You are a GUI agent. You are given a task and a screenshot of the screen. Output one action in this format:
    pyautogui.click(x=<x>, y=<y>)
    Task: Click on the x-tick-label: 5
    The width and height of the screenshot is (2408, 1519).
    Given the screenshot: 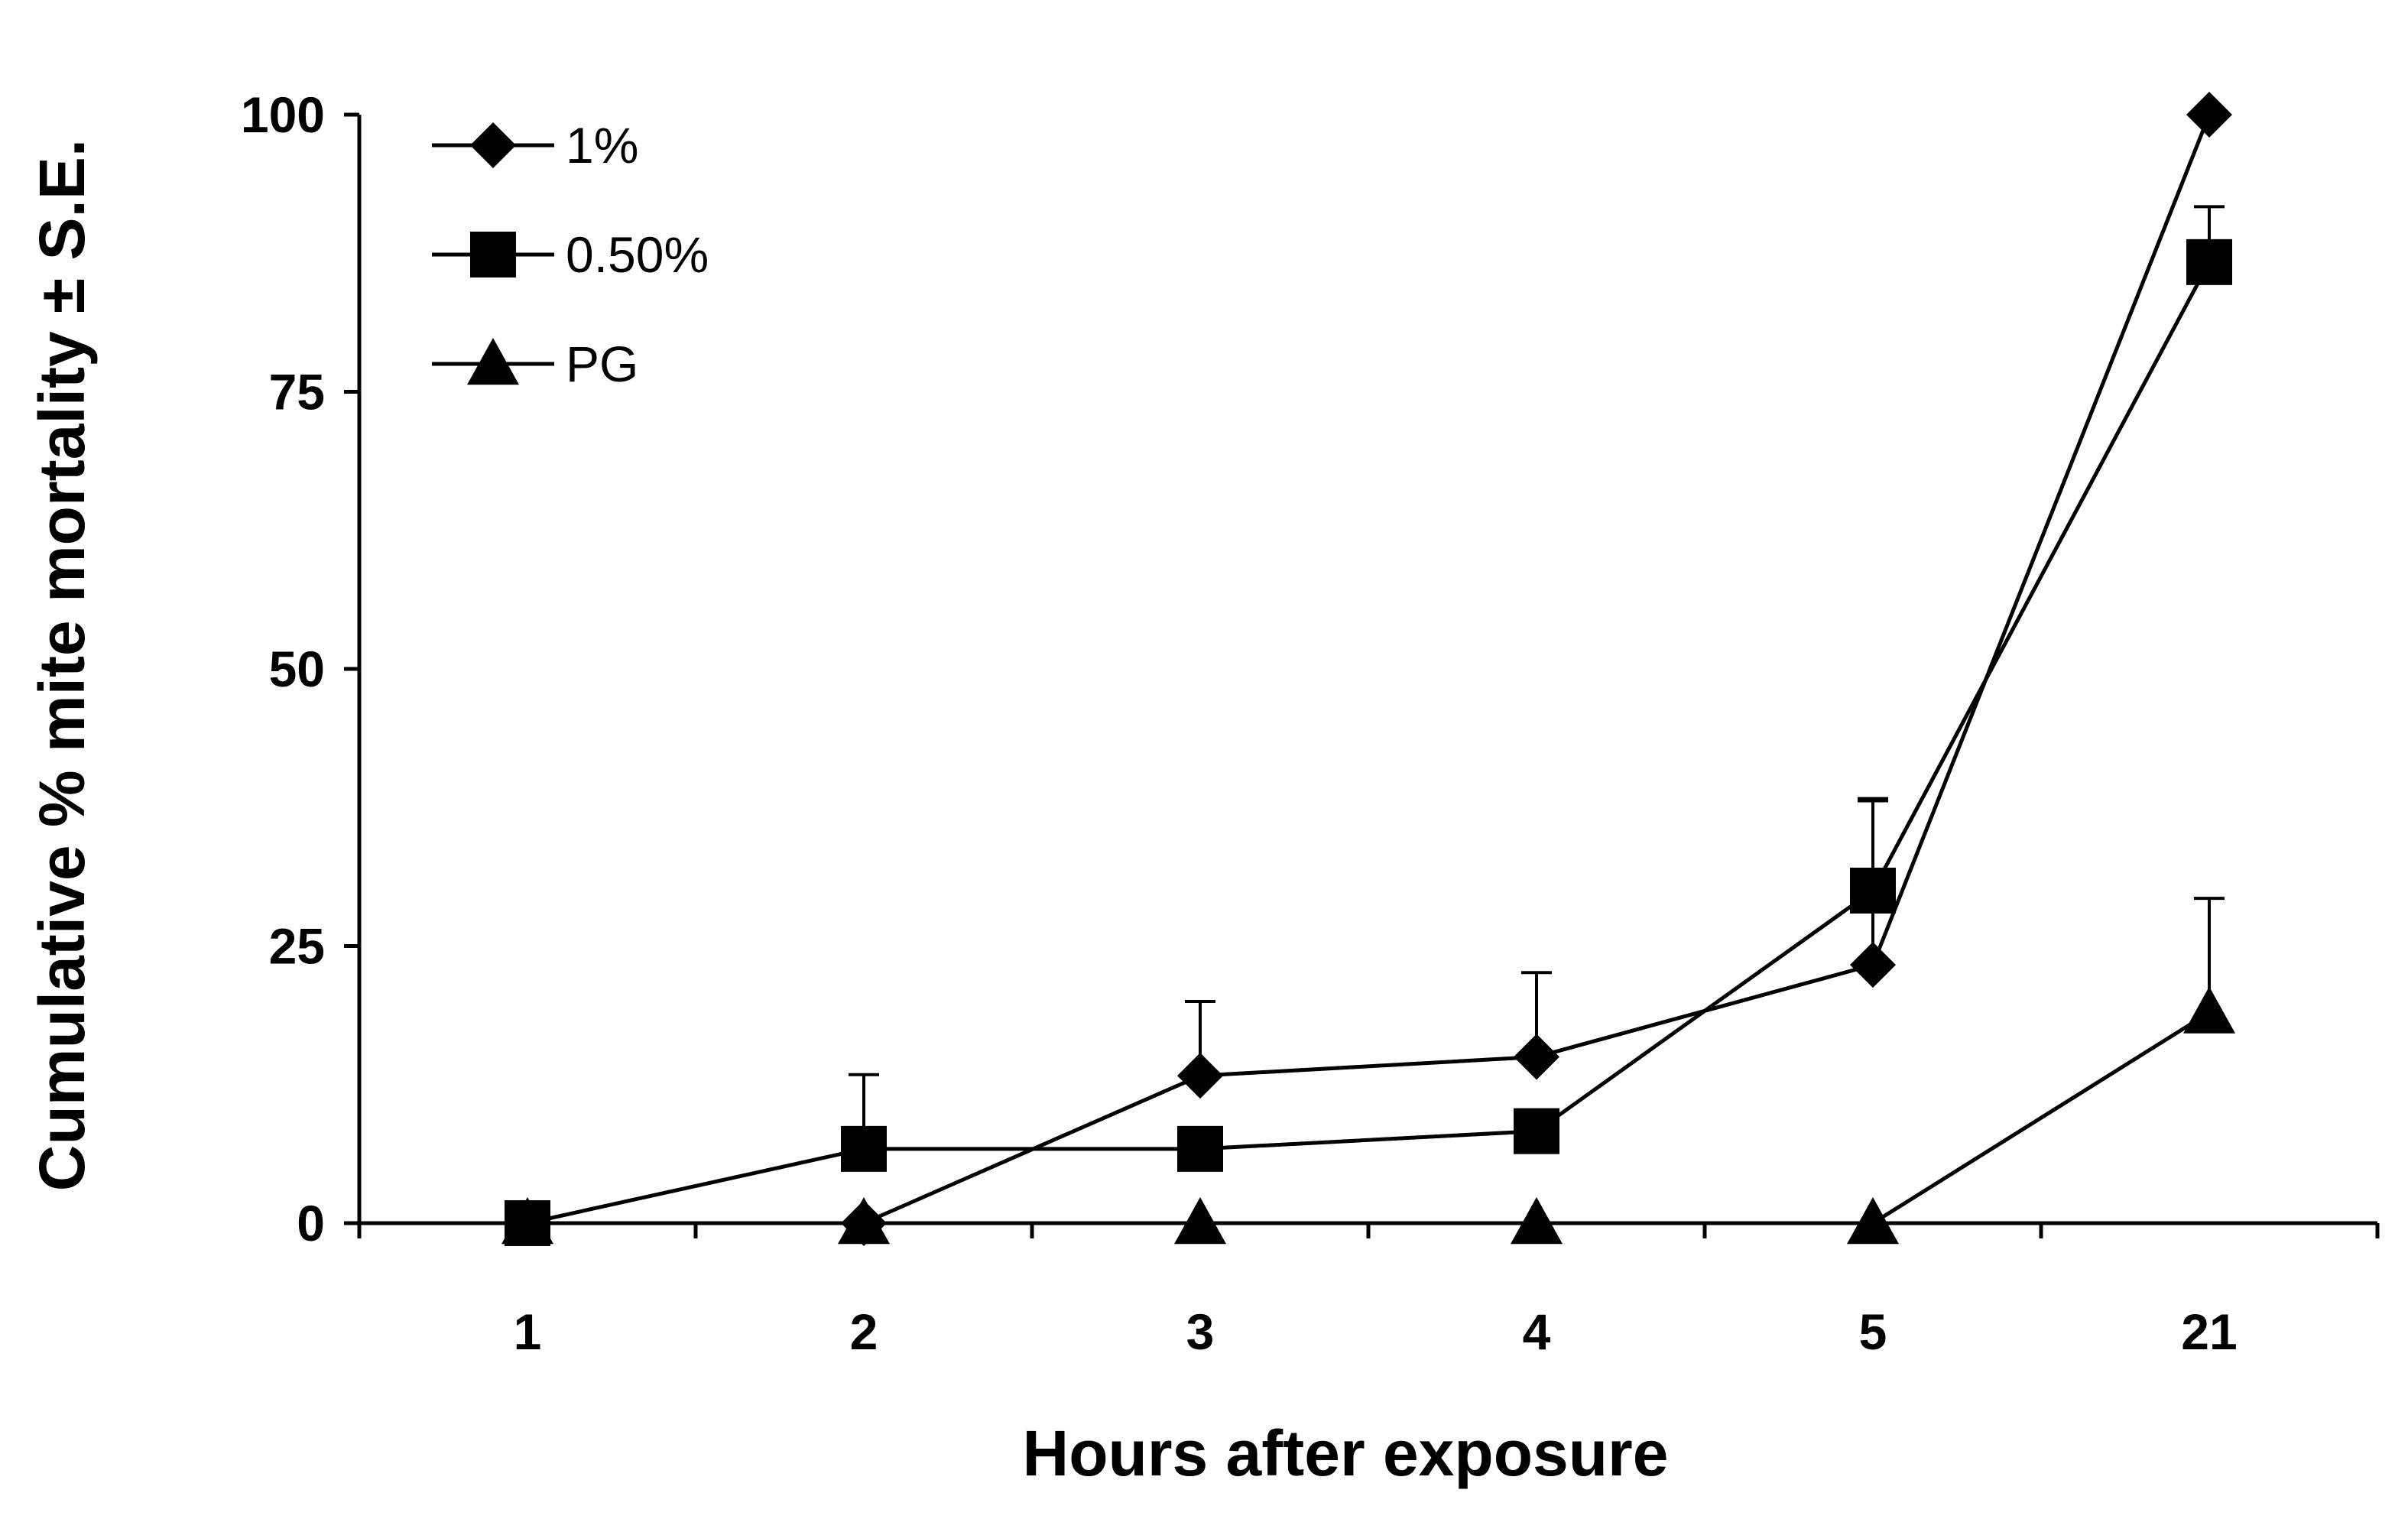 What is the action you would take?
    pyautogui.click(x=1873, y=1331)
    